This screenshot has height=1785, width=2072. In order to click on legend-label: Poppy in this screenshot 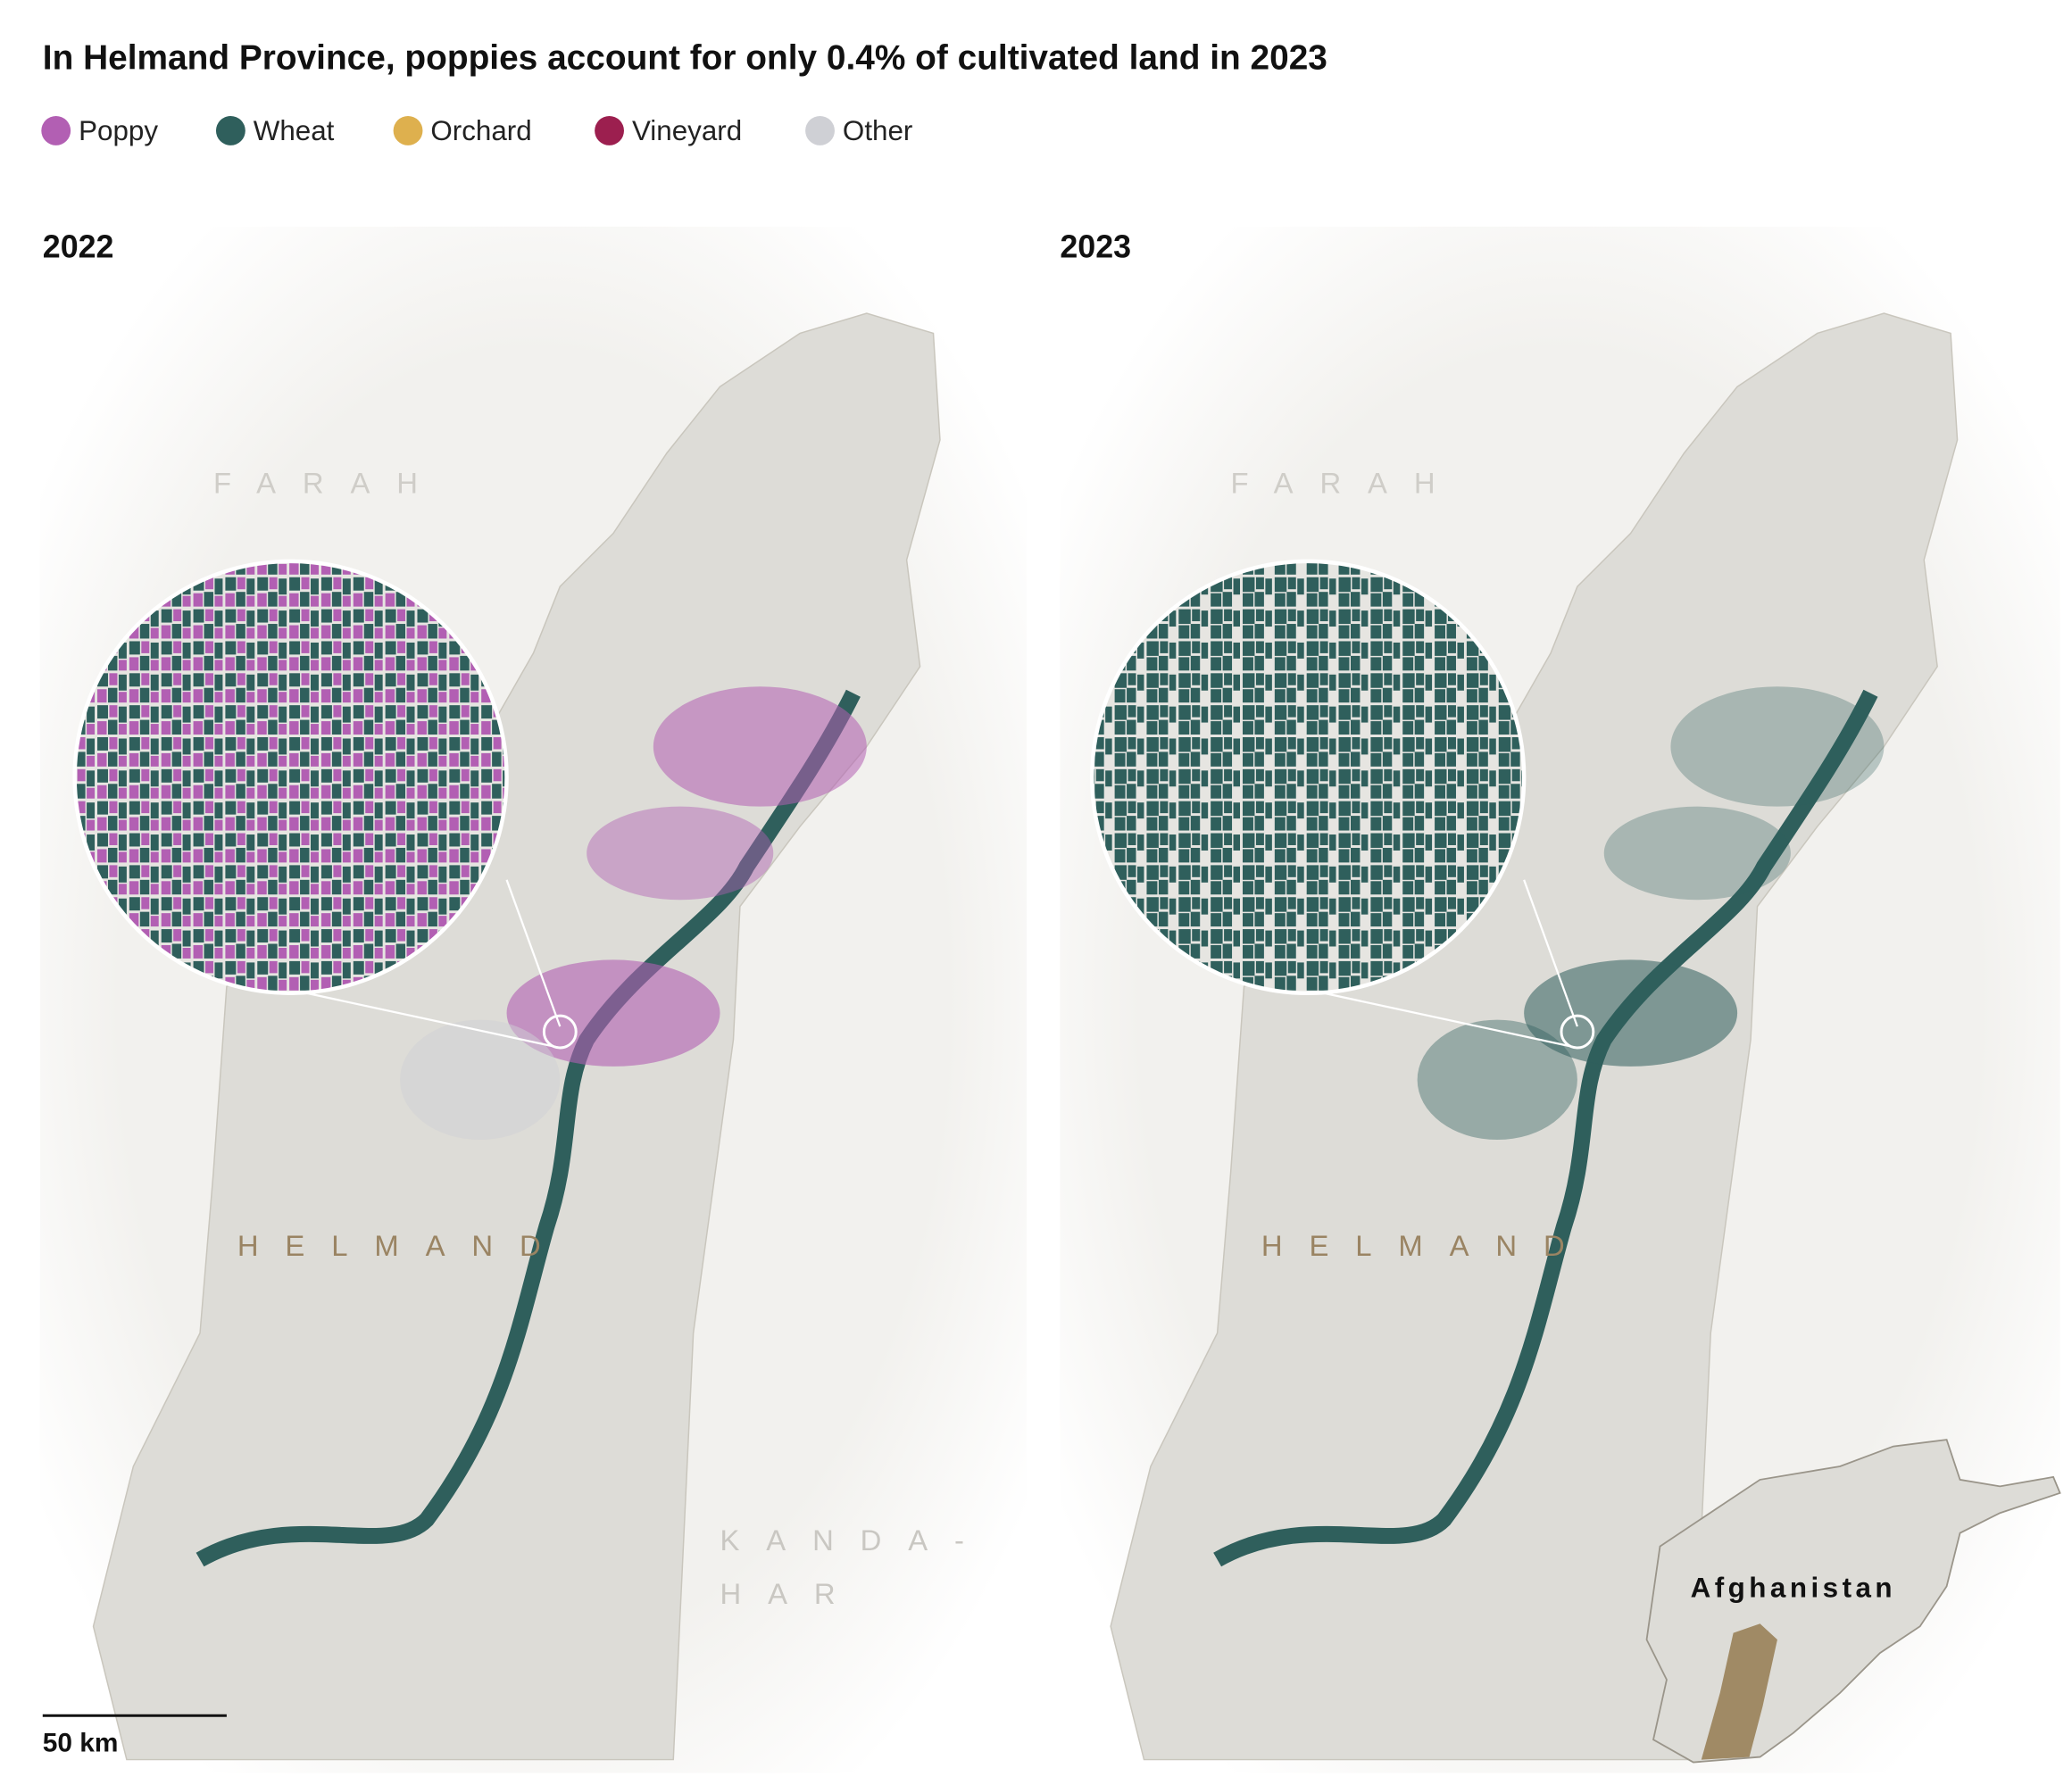, I will do `click(118, 130)`.